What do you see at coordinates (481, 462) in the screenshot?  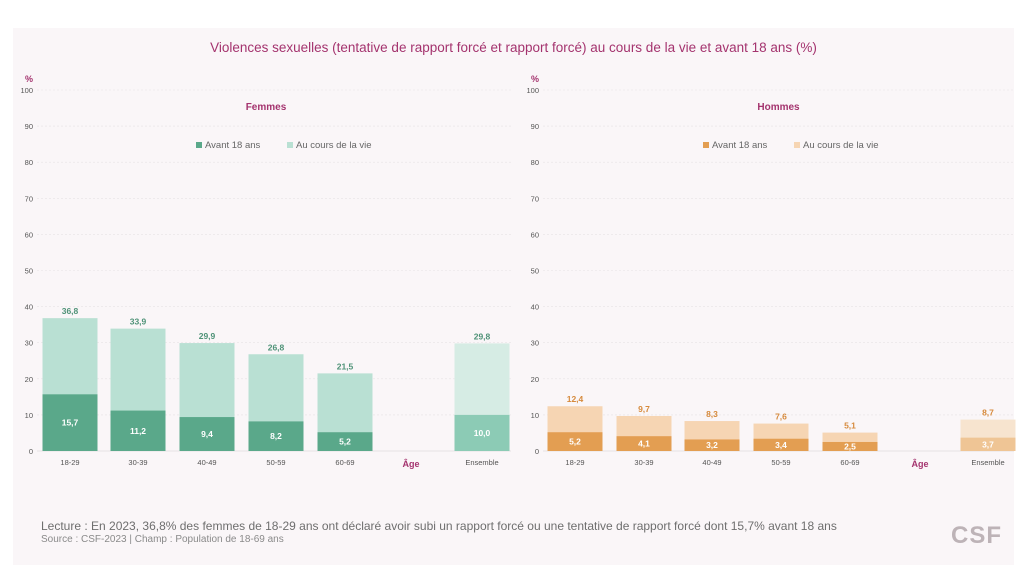 I see `femmes-x-tick: Ensemble` at bounding box center [481, 462].